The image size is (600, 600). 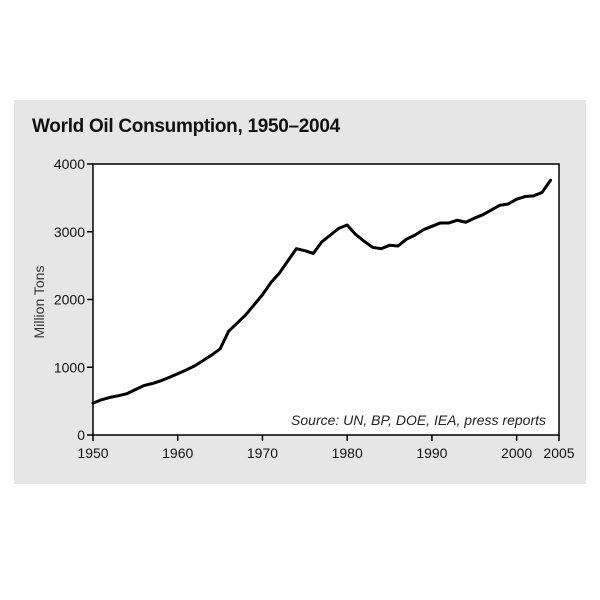 What do you see at coordinates (418, 420) in the screenshot?
I see `source-annotation: Source: UN, BP, DOE, IEA, press reports` at bounding box center [418, 420].